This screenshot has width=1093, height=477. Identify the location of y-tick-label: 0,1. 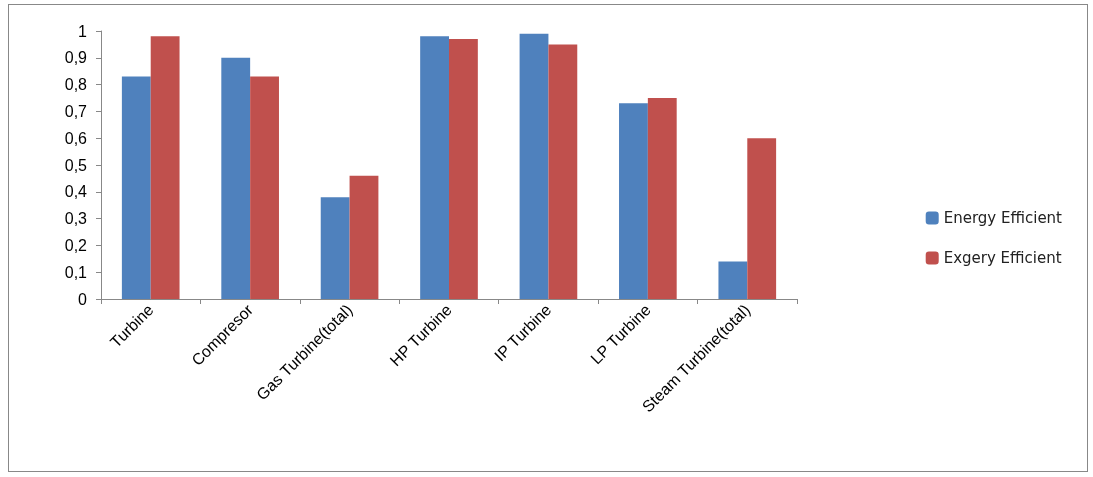
(76, 272).